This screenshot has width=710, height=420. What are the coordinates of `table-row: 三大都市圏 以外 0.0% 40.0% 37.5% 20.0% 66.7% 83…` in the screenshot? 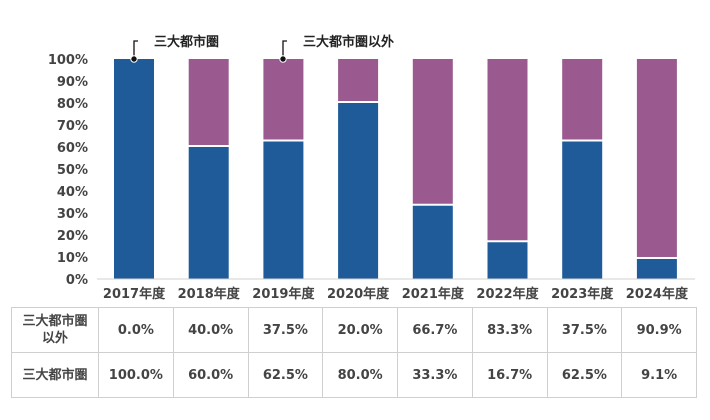 It's located at (354, 330).